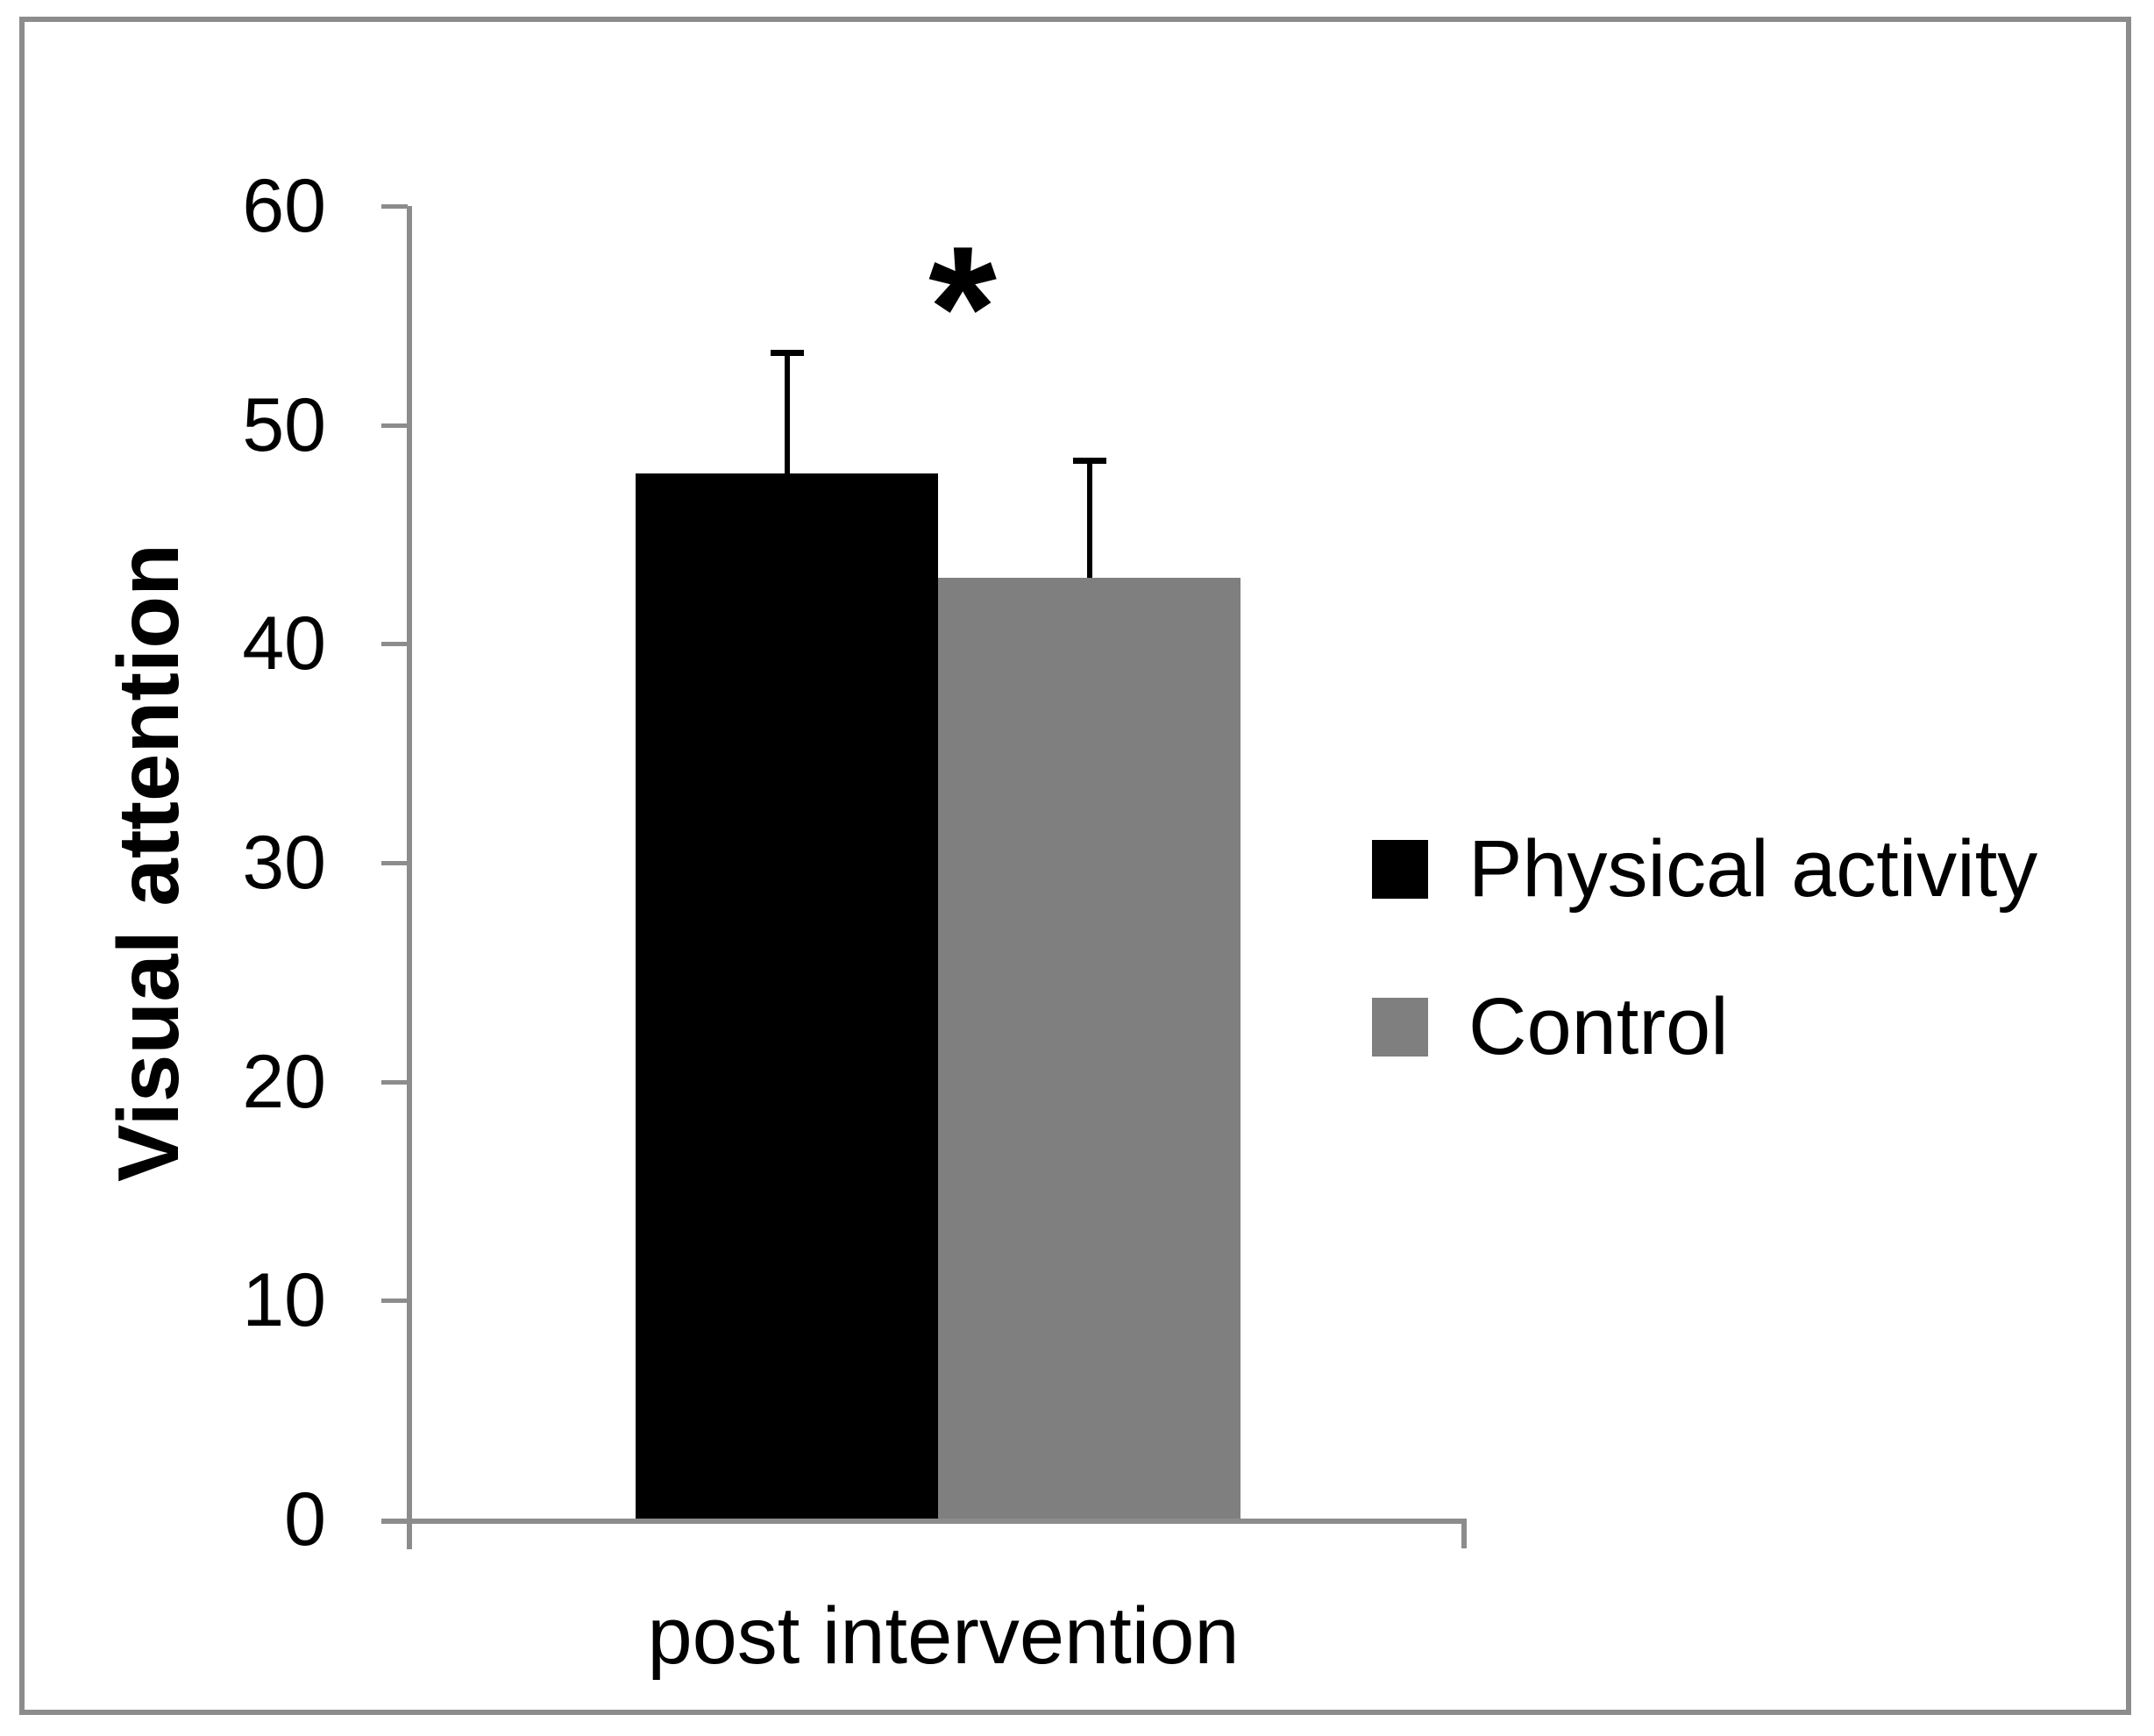 The height and width of the screenshot is (1736, 2154). I want to click on error-bar-cap-control, so click(1089, 460).